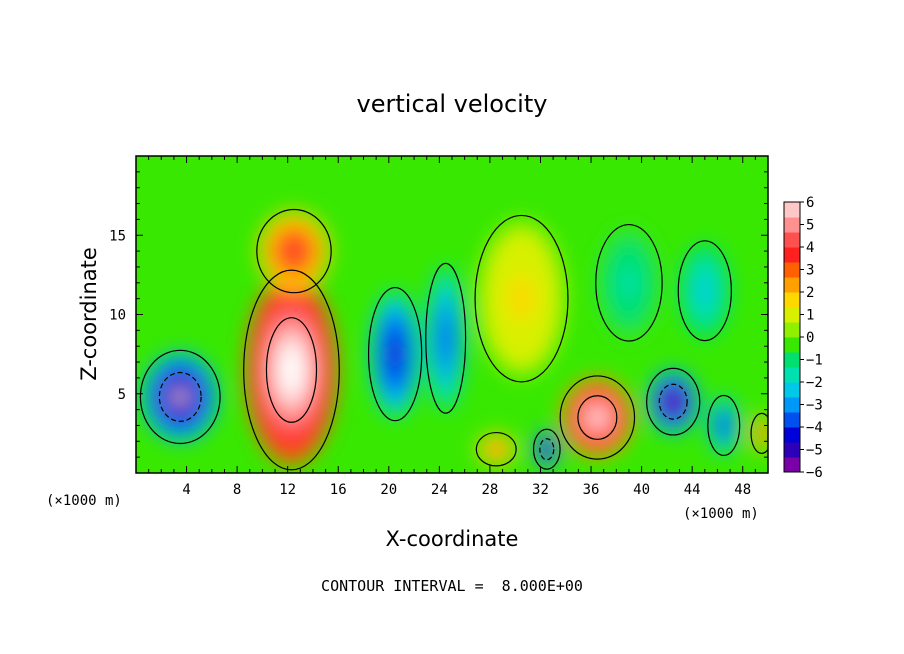 This screenshot has height=654, width=904. I want to click on x-tick-label: 4, so click(186, 490).